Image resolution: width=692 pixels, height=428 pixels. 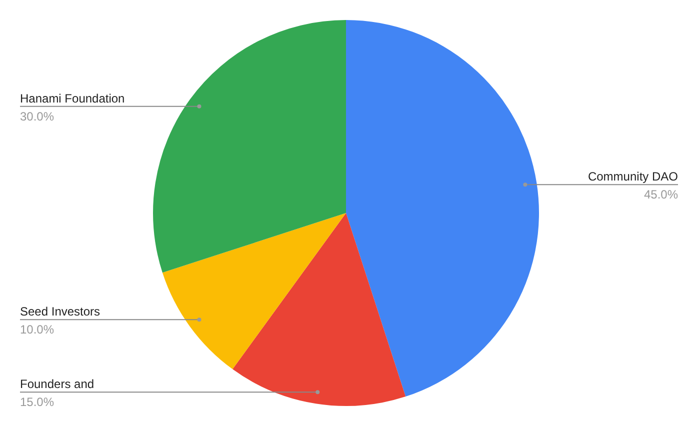 I want to click on data-label: 15.0%, so click(x=37, y=402).